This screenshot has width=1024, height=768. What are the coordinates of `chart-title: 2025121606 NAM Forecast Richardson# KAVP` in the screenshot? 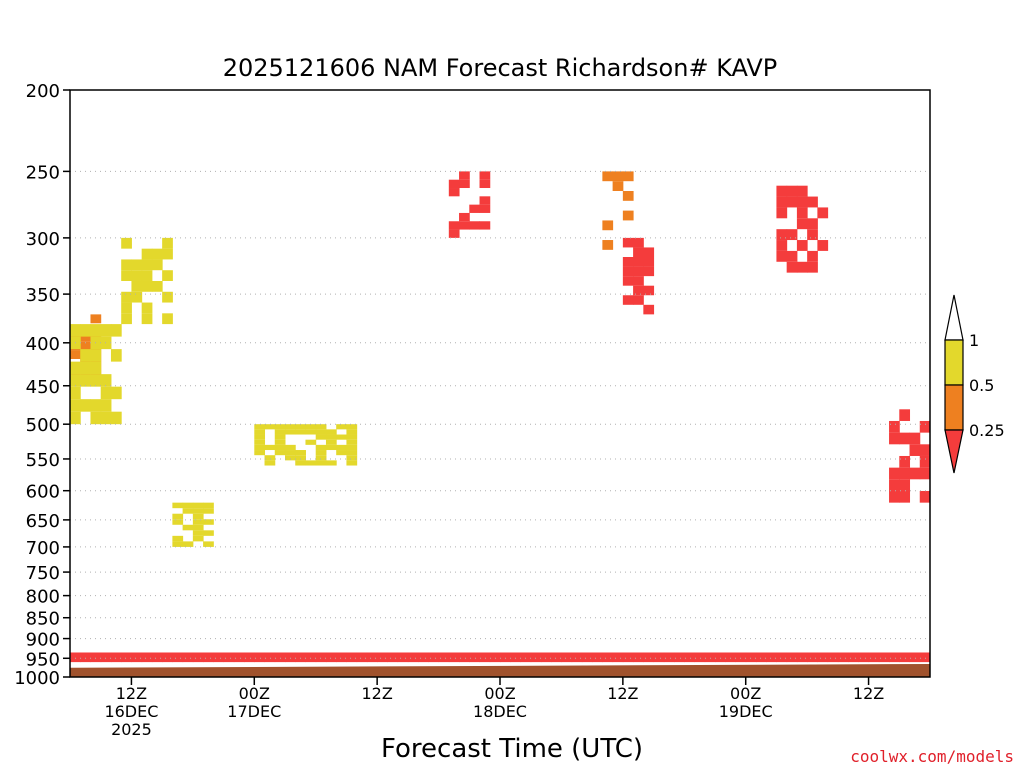 It's located at (500, 68).